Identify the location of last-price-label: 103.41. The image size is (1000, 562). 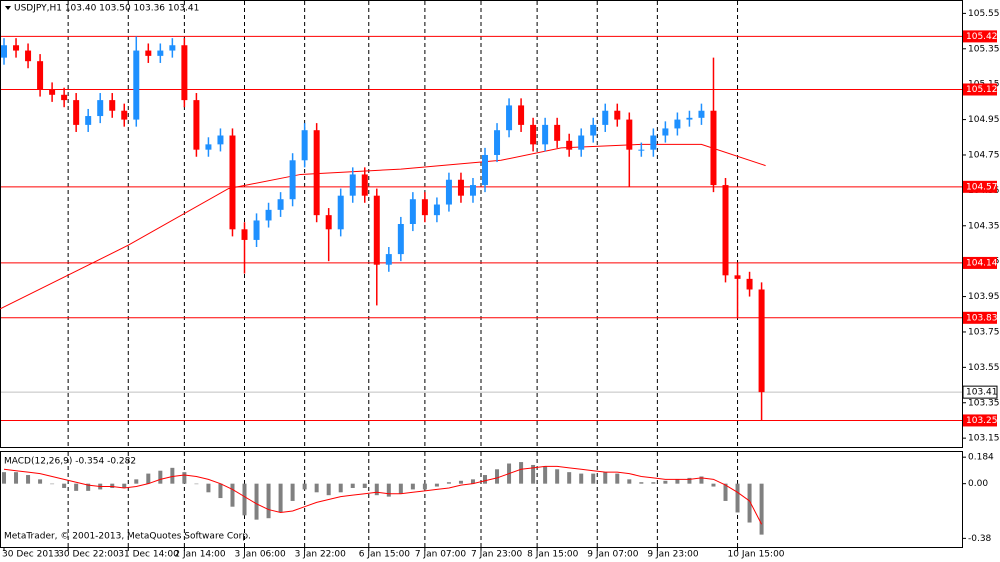
(982, 393).